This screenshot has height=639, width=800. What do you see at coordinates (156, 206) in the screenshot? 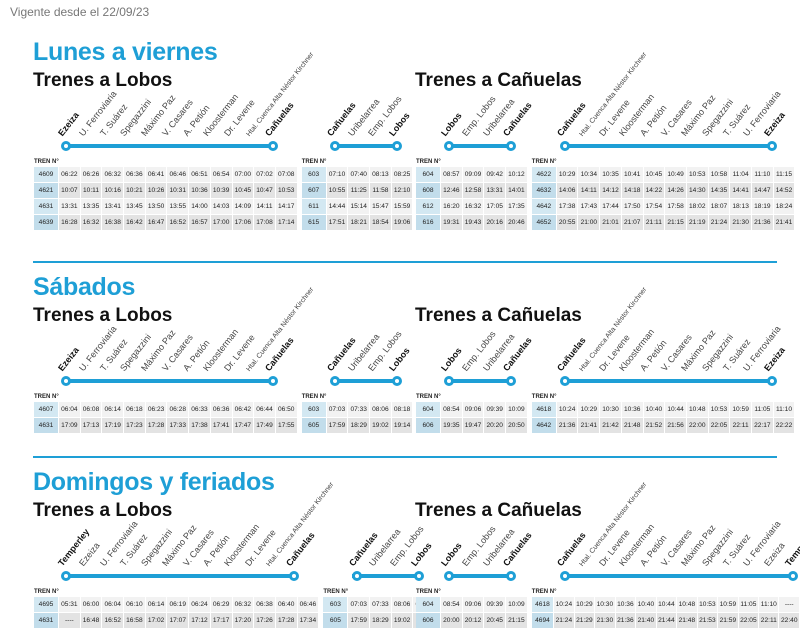
I see `lobos-time-cell: 13:50` at bounding box center [156, 206].